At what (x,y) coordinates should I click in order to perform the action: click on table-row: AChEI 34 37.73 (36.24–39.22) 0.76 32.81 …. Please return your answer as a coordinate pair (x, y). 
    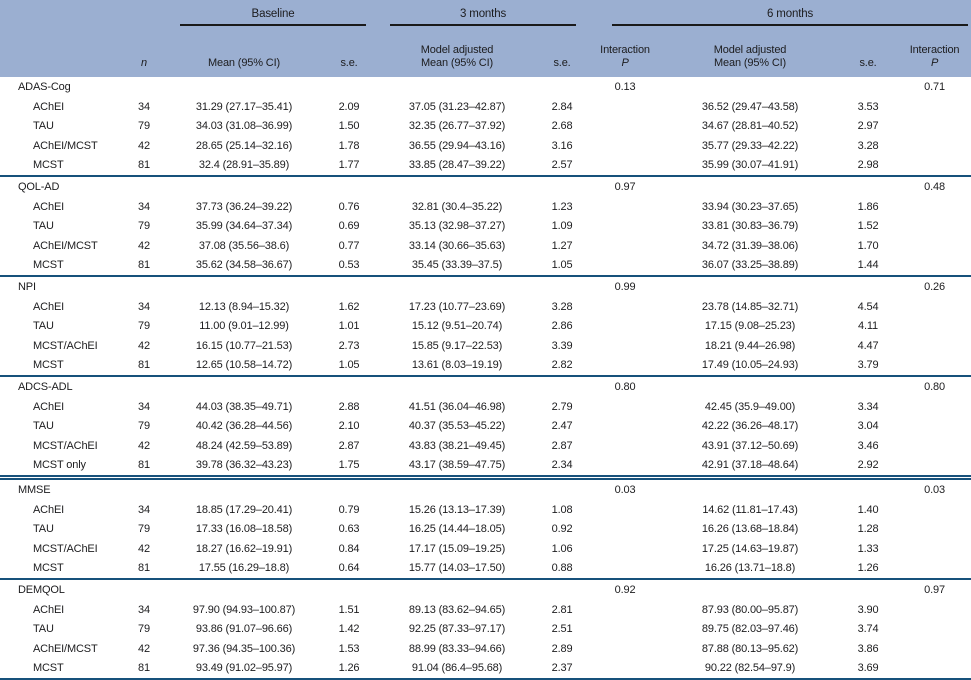
    Looking at the image, I should click on (485, 207).